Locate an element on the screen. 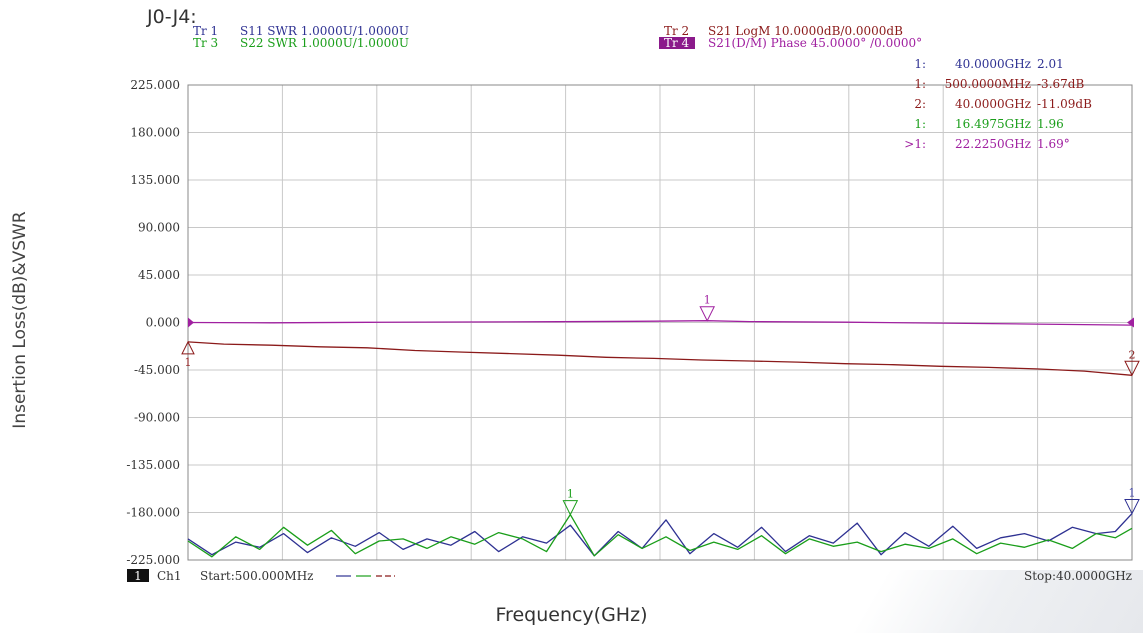 The height and width of the screenshot is (633, 1143). channel-box-number: 1 is located at coordinates (138, 576).